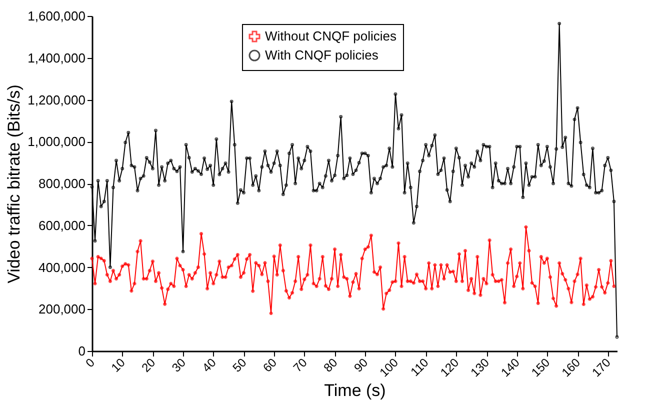 The width and height of the screenshot is (650, 419). What do you see at coordinates (62, 267) in the screenshot?
I see `y-tick-label: 400,000` at bounding box center [62, 267].